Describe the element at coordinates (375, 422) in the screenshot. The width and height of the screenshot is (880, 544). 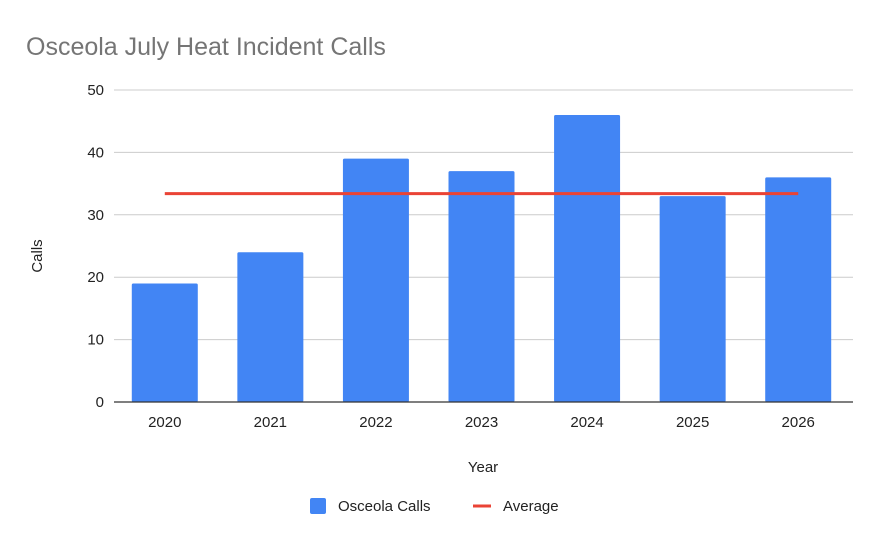
I see `x-tick-label: 2022` at that location.